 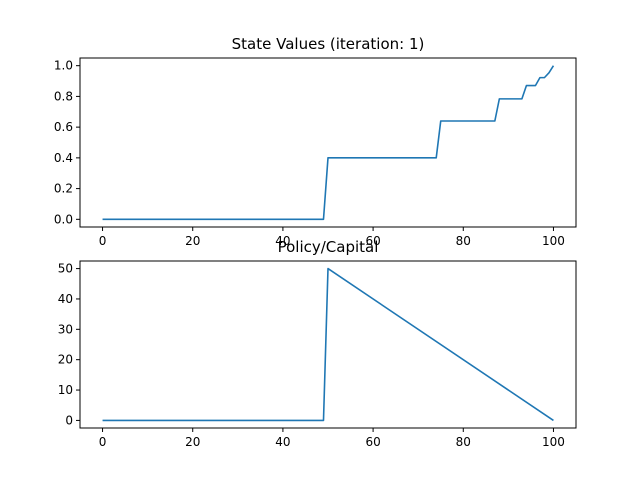 What do you see at coordinates (328, 44) in the screenshot?
I see `state-values-title: State Values (iteration: 1)` at bounding box center [328, 44].